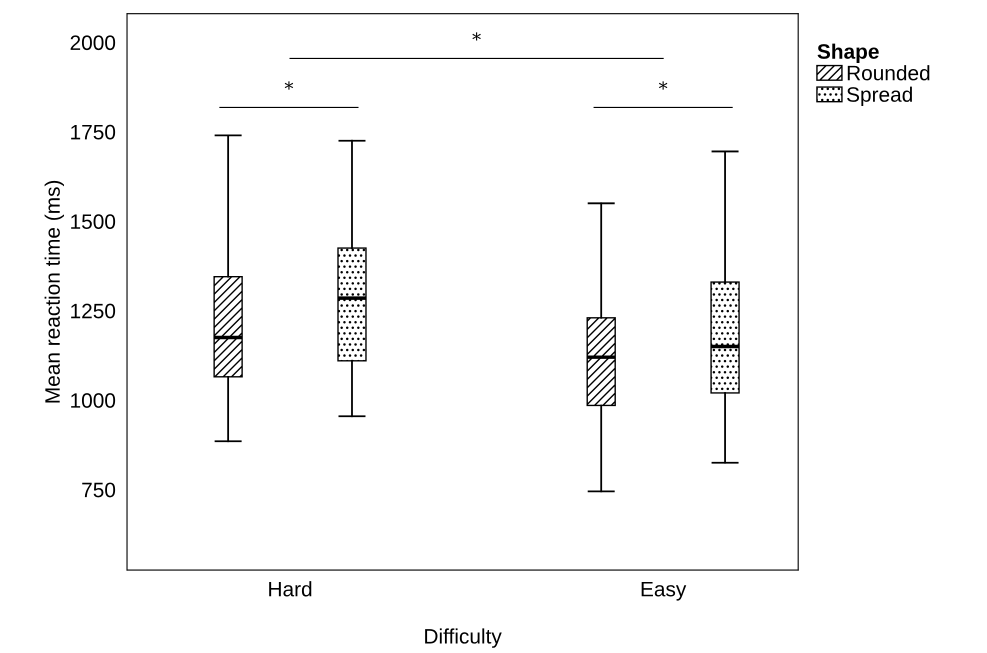  I want to click on y-tick-label: 750, so click(99, 490).